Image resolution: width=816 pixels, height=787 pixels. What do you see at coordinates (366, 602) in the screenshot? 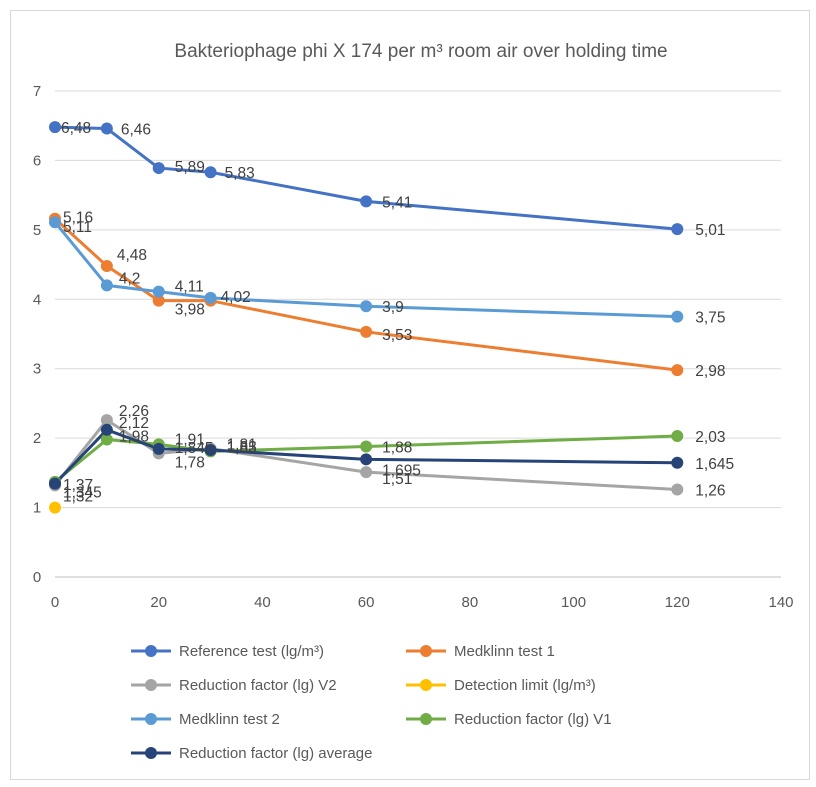
I see `x-tick-label: 60` at bounding box center [366, 602].